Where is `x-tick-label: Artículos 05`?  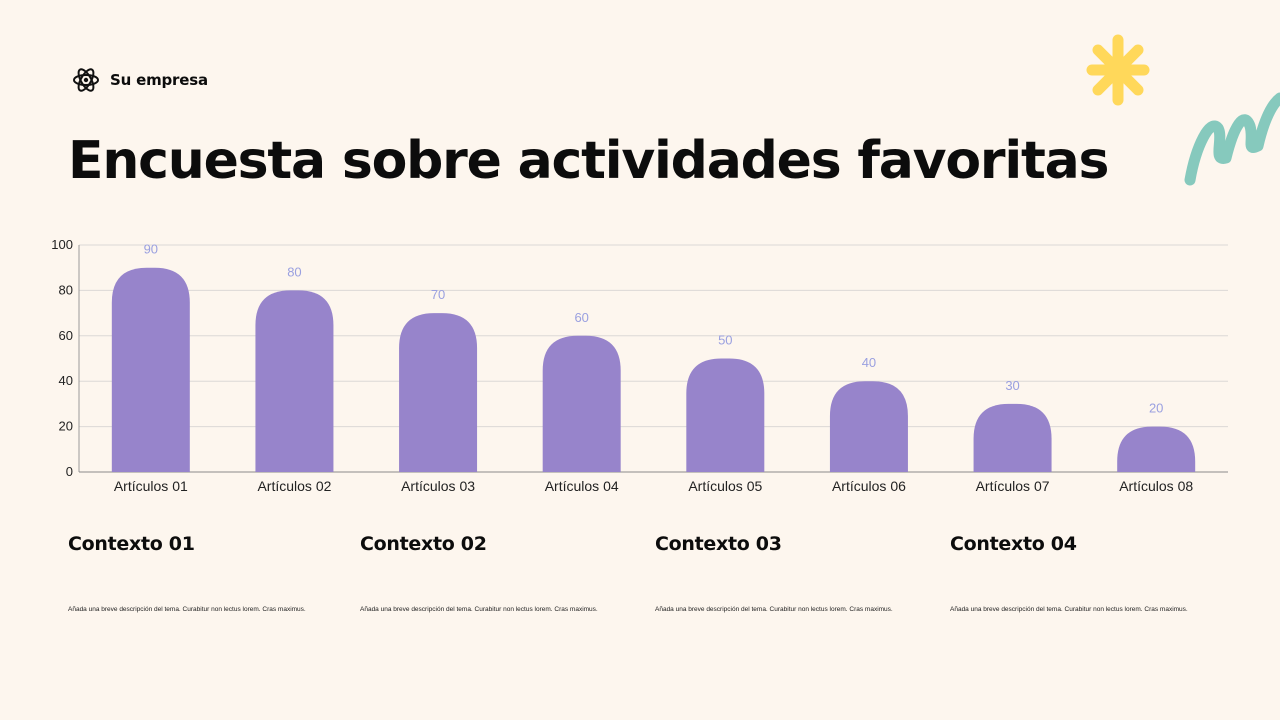
x-tick-label: Artículos 05 is located at coordinates (725, 486).